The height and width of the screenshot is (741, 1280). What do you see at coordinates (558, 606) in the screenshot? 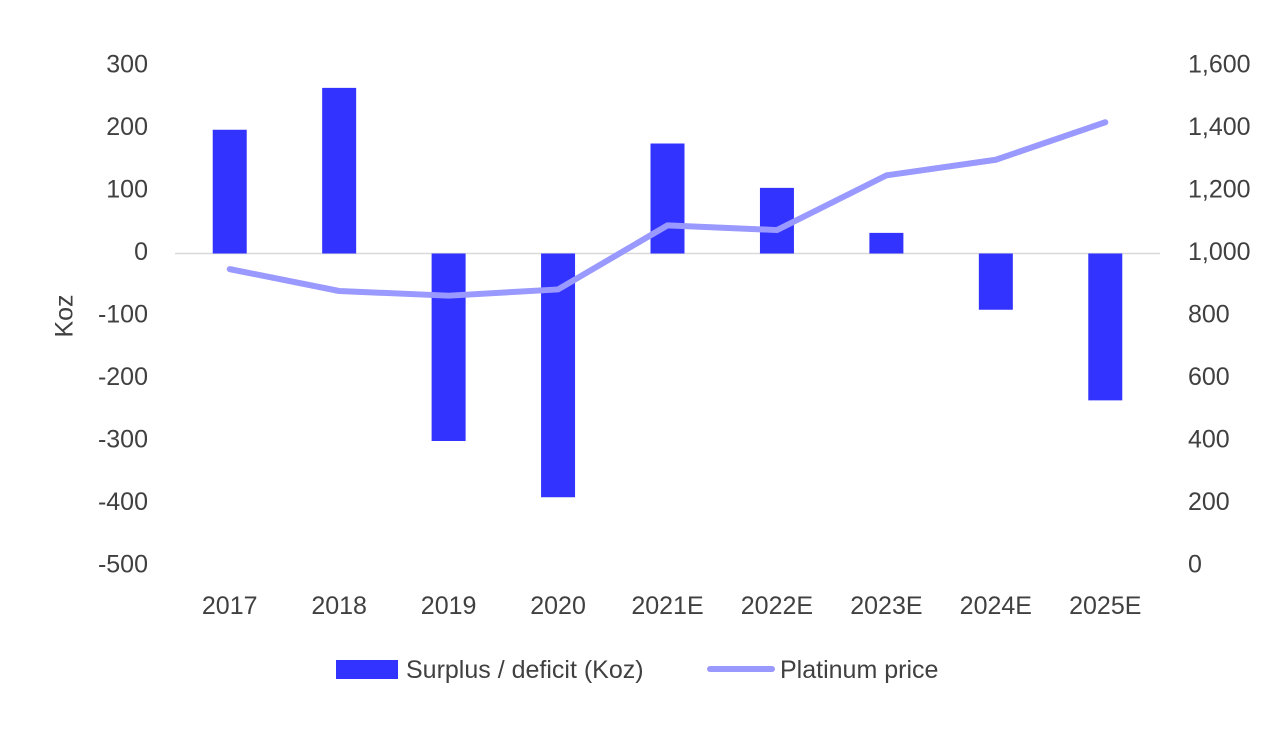
I see `x-axis-tick-label: 2020` at bounding box center [558, 606].